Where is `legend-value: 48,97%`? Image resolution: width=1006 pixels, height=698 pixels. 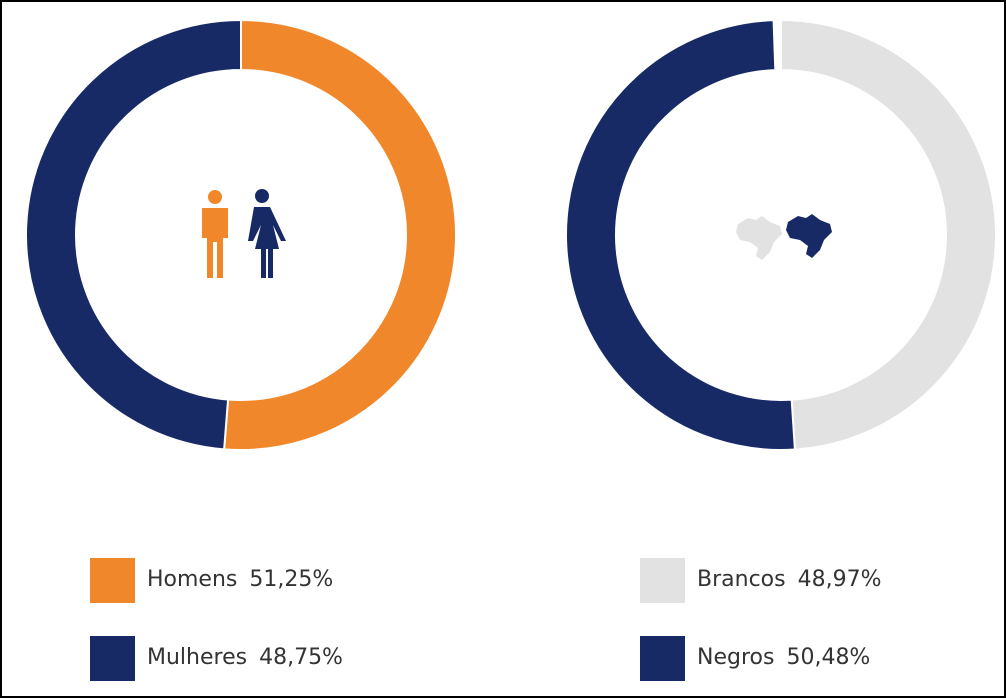
legend-value: 48,97% is located at coordinates (840, 579).